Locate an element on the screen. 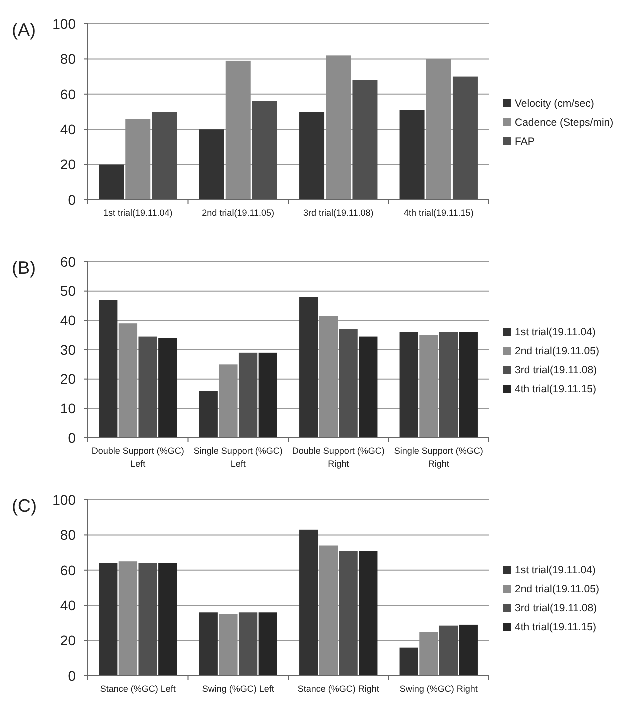  x-tick-label: 2nd trial(19.11.05) is located at coordinates (238, 213).